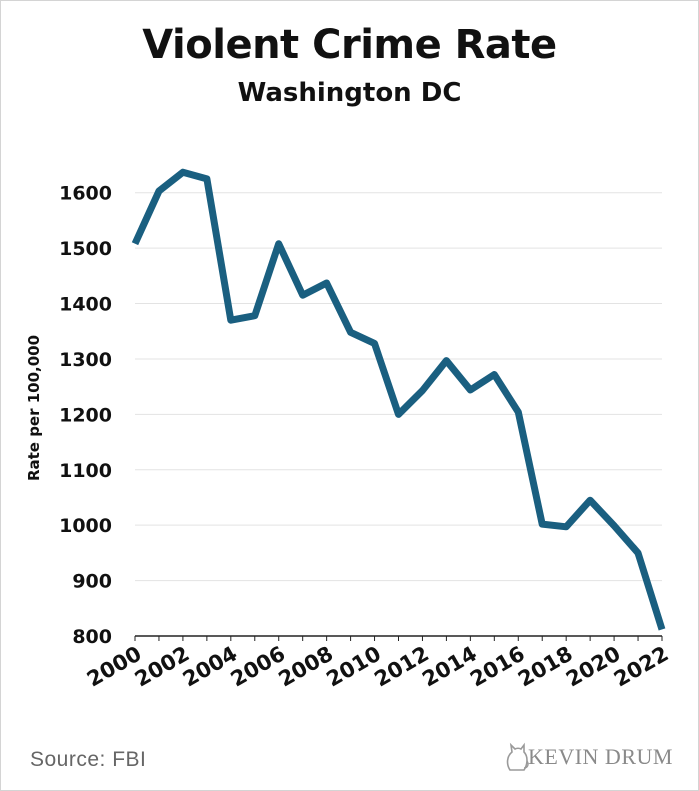 Image resolution: width=699 pixels, height=791 pixels. What do you see at coordinates (34, 408) in the screenshot?
I see `y-axis-label: Rate per 100,000` at bounding box center [34, 408].